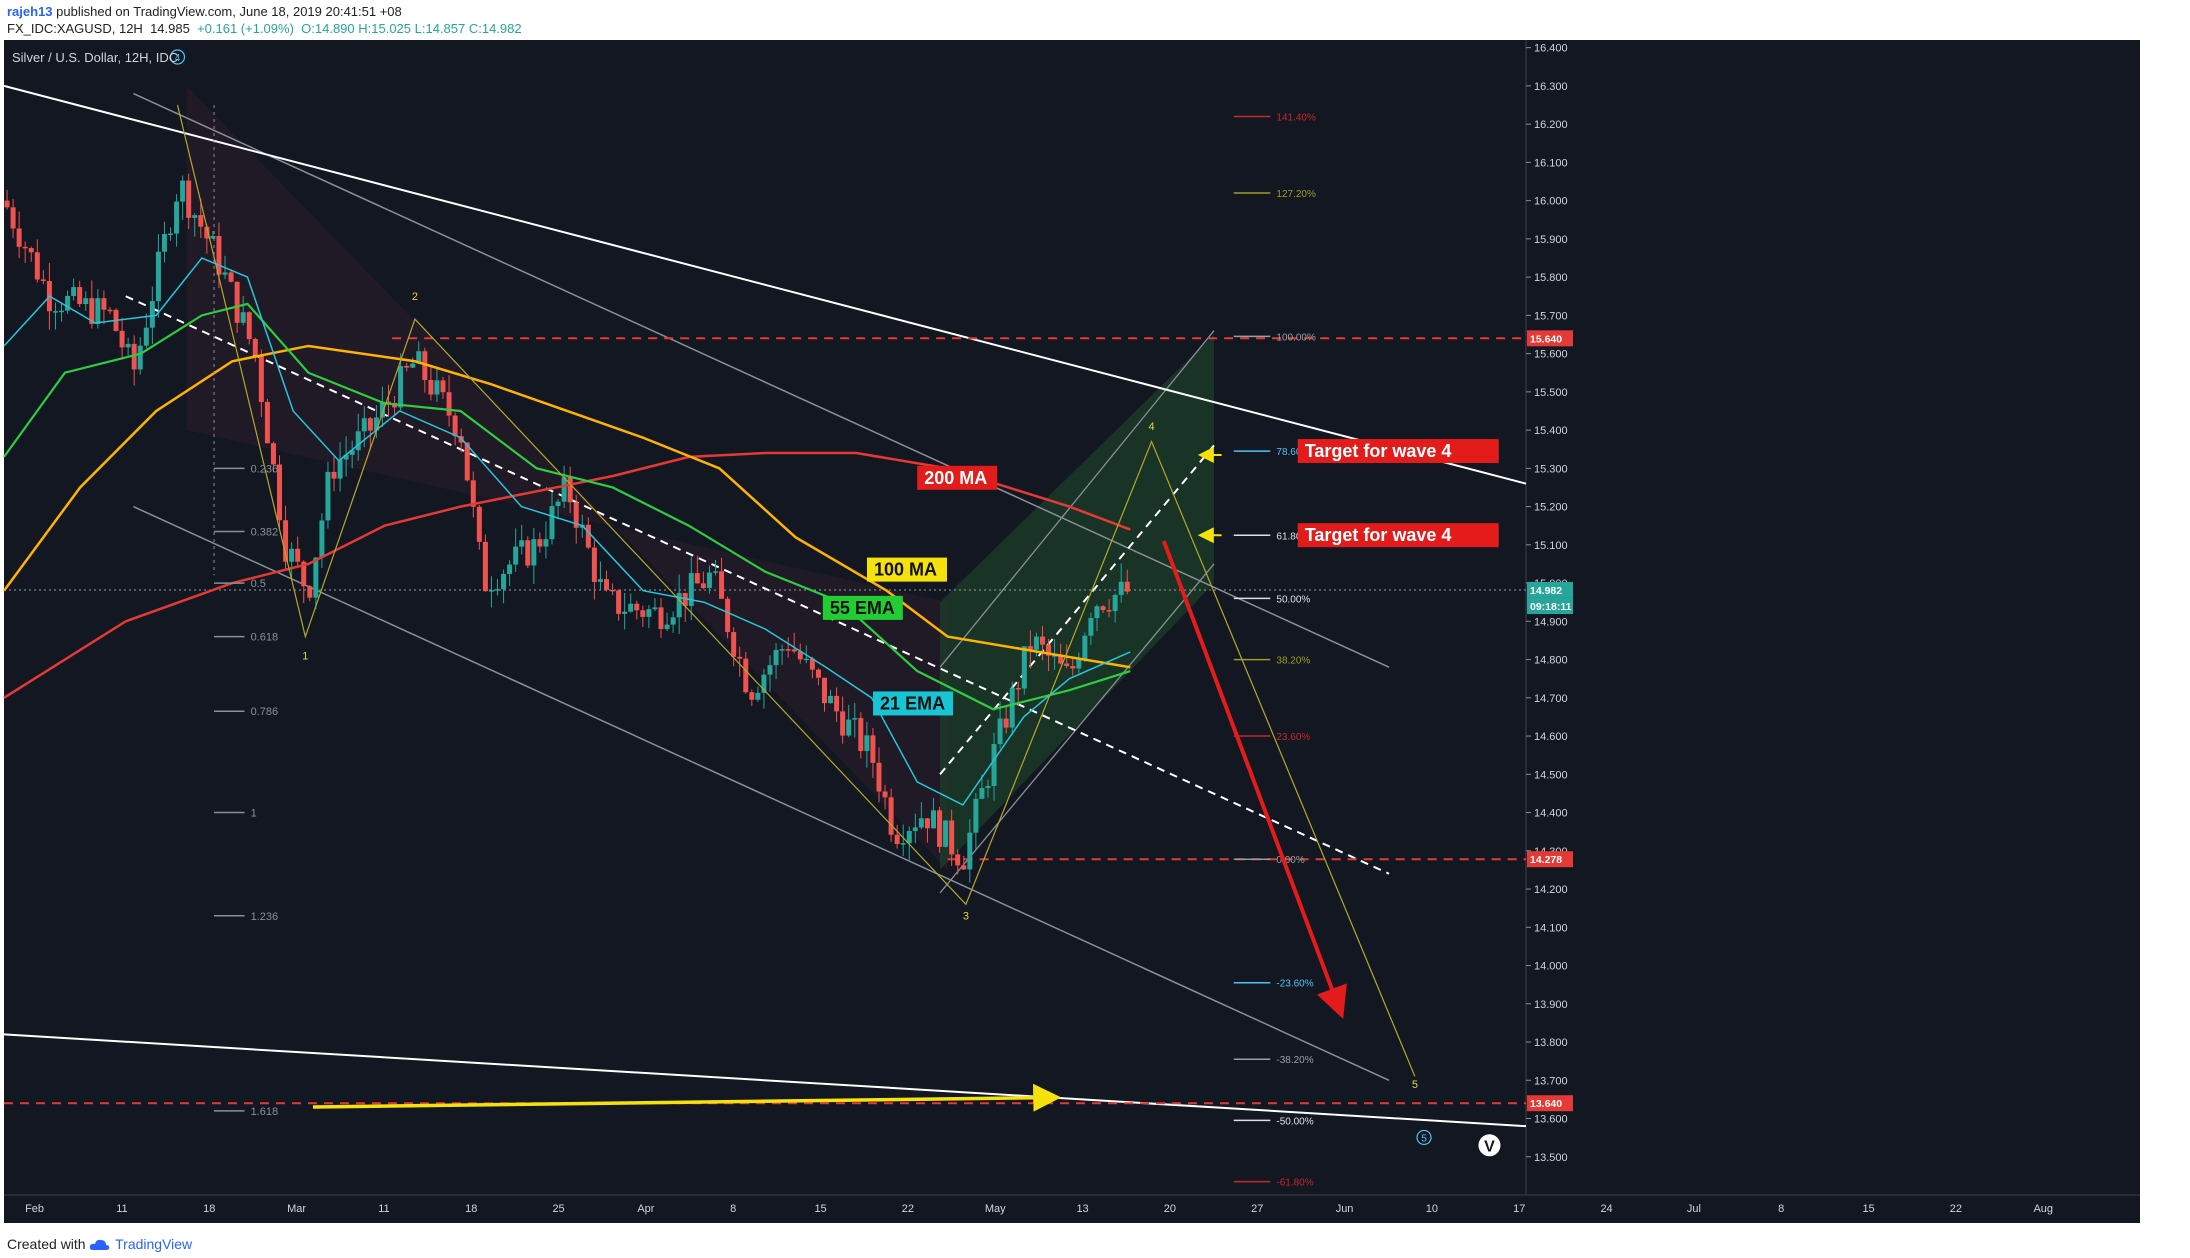  What do you see at coordinates (820, 1209) in the screenshot?
I see `x-tick-label: 15` at bounding box center [820, 1209].